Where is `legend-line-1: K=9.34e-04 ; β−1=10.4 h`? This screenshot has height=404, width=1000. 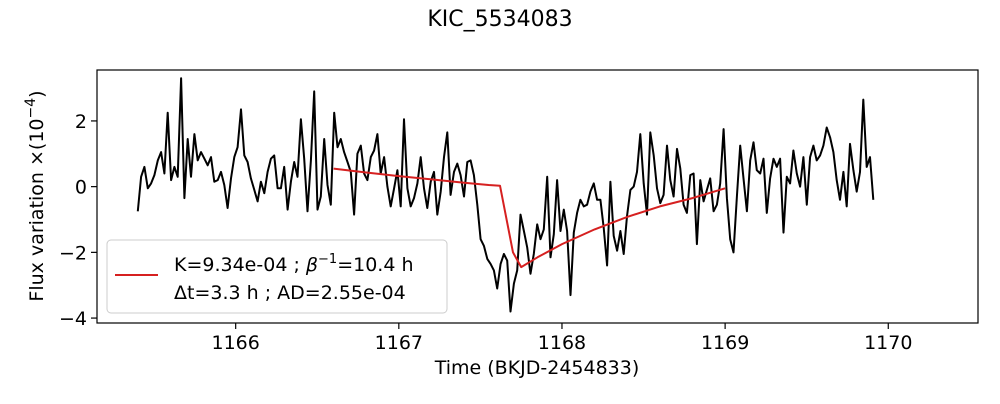 legend-line-1: K=9.34e-04 ; β−1=10.4 h is located at coordinates (294, 264).